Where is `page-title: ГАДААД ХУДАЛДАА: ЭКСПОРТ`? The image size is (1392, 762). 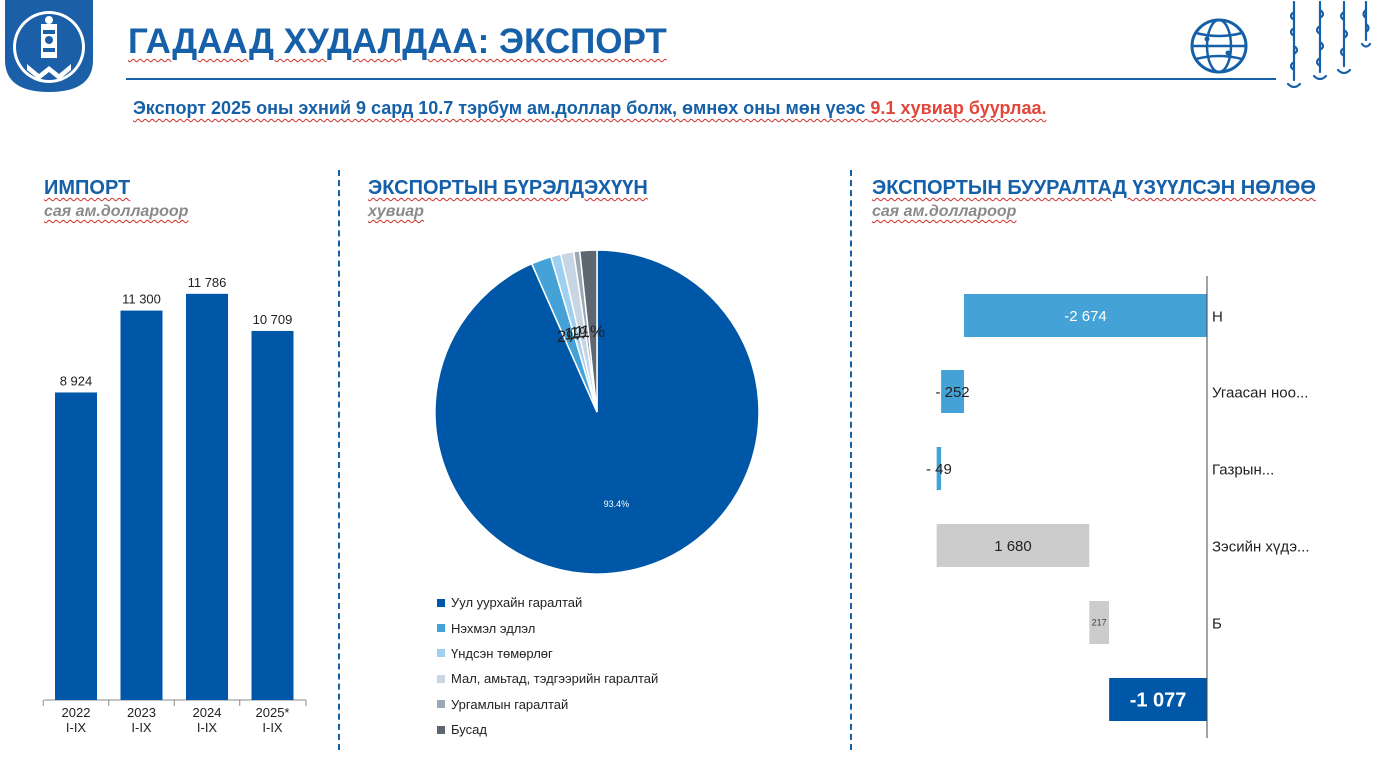 page-title: ГАДААД ХУДАЛДАА: ЭКСПОРТ is located at coordinates (397, 41).